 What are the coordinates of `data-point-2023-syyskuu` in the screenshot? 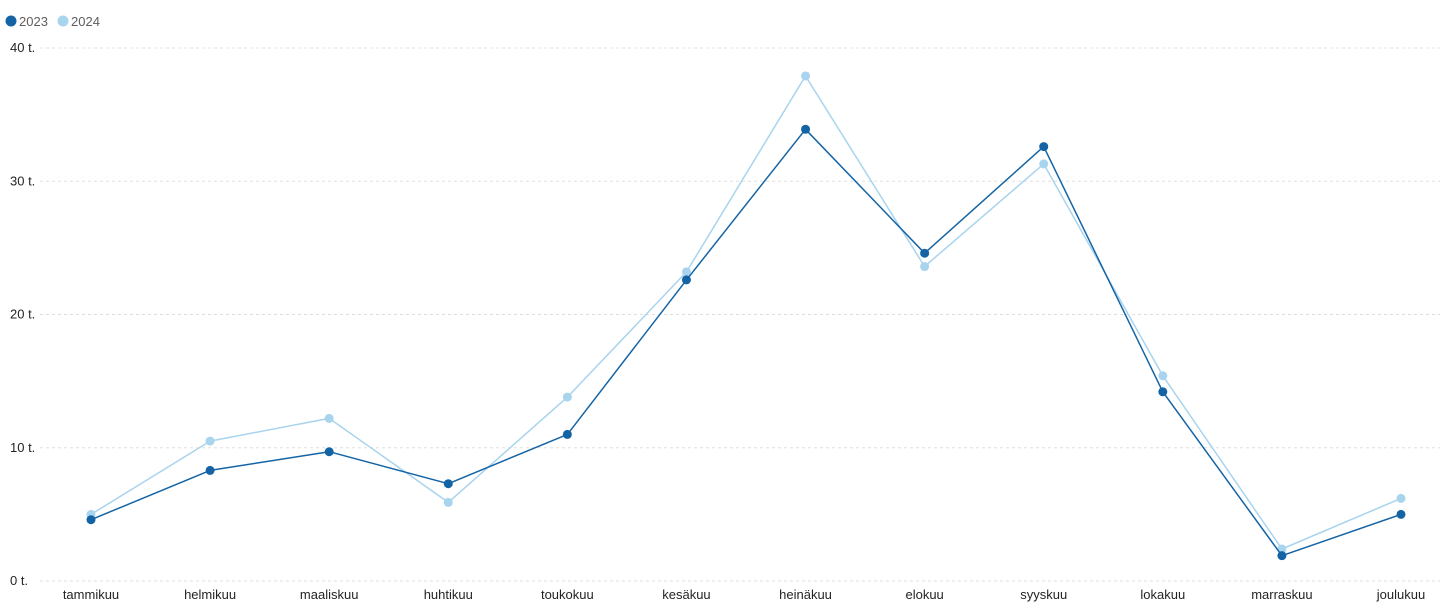 It's located at (1044, 147).